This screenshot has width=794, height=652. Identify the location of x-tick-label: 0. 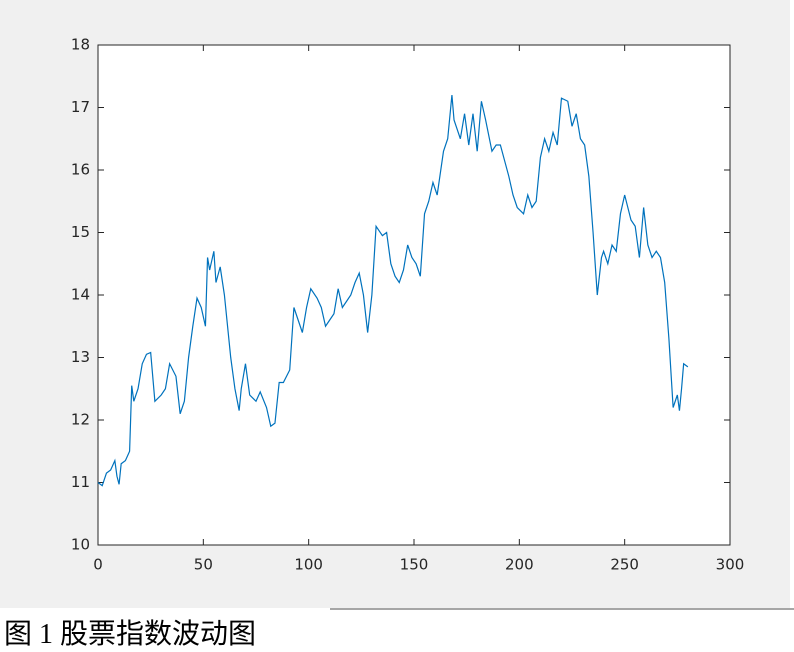
(98, 565).